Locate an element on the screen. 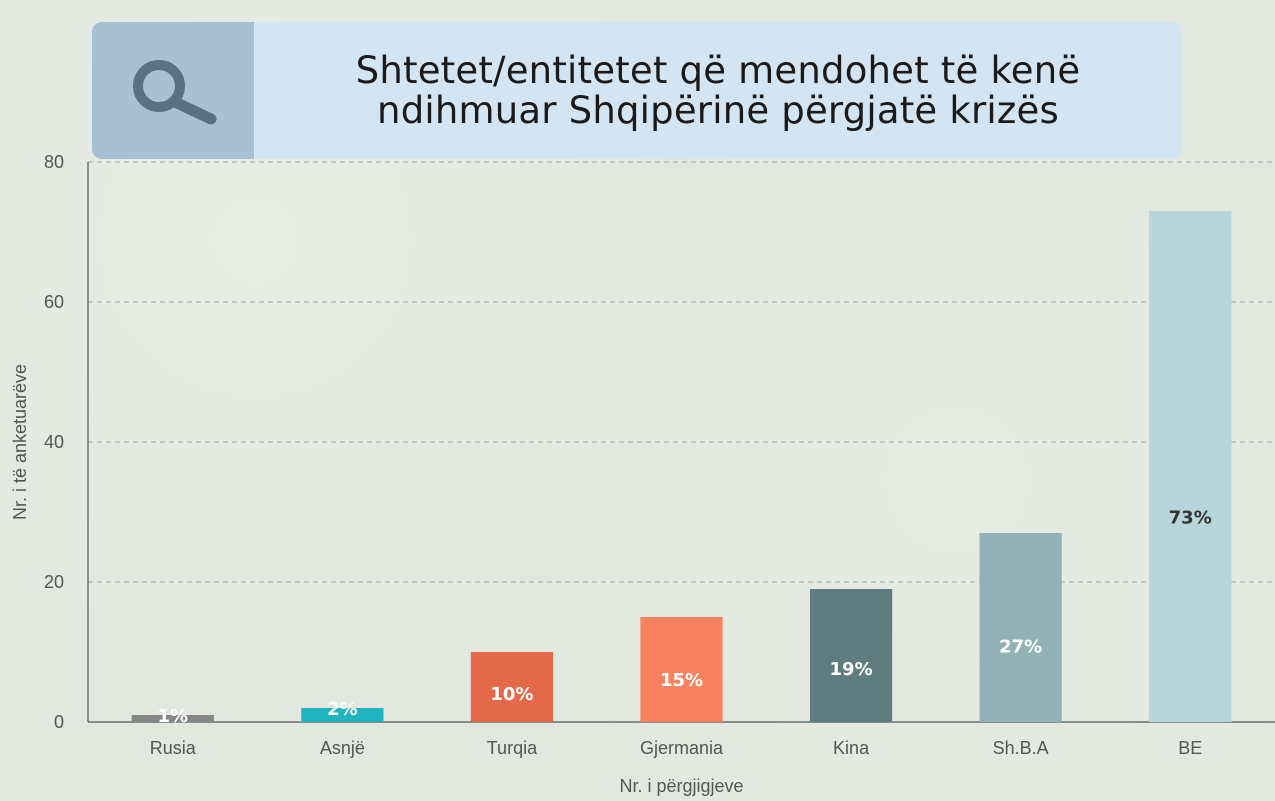 Image resolution: width=1275 pixels, height=801 pixels. y-axis-title: Nr. i të anketuarëve is located at coordinates (20, 442).